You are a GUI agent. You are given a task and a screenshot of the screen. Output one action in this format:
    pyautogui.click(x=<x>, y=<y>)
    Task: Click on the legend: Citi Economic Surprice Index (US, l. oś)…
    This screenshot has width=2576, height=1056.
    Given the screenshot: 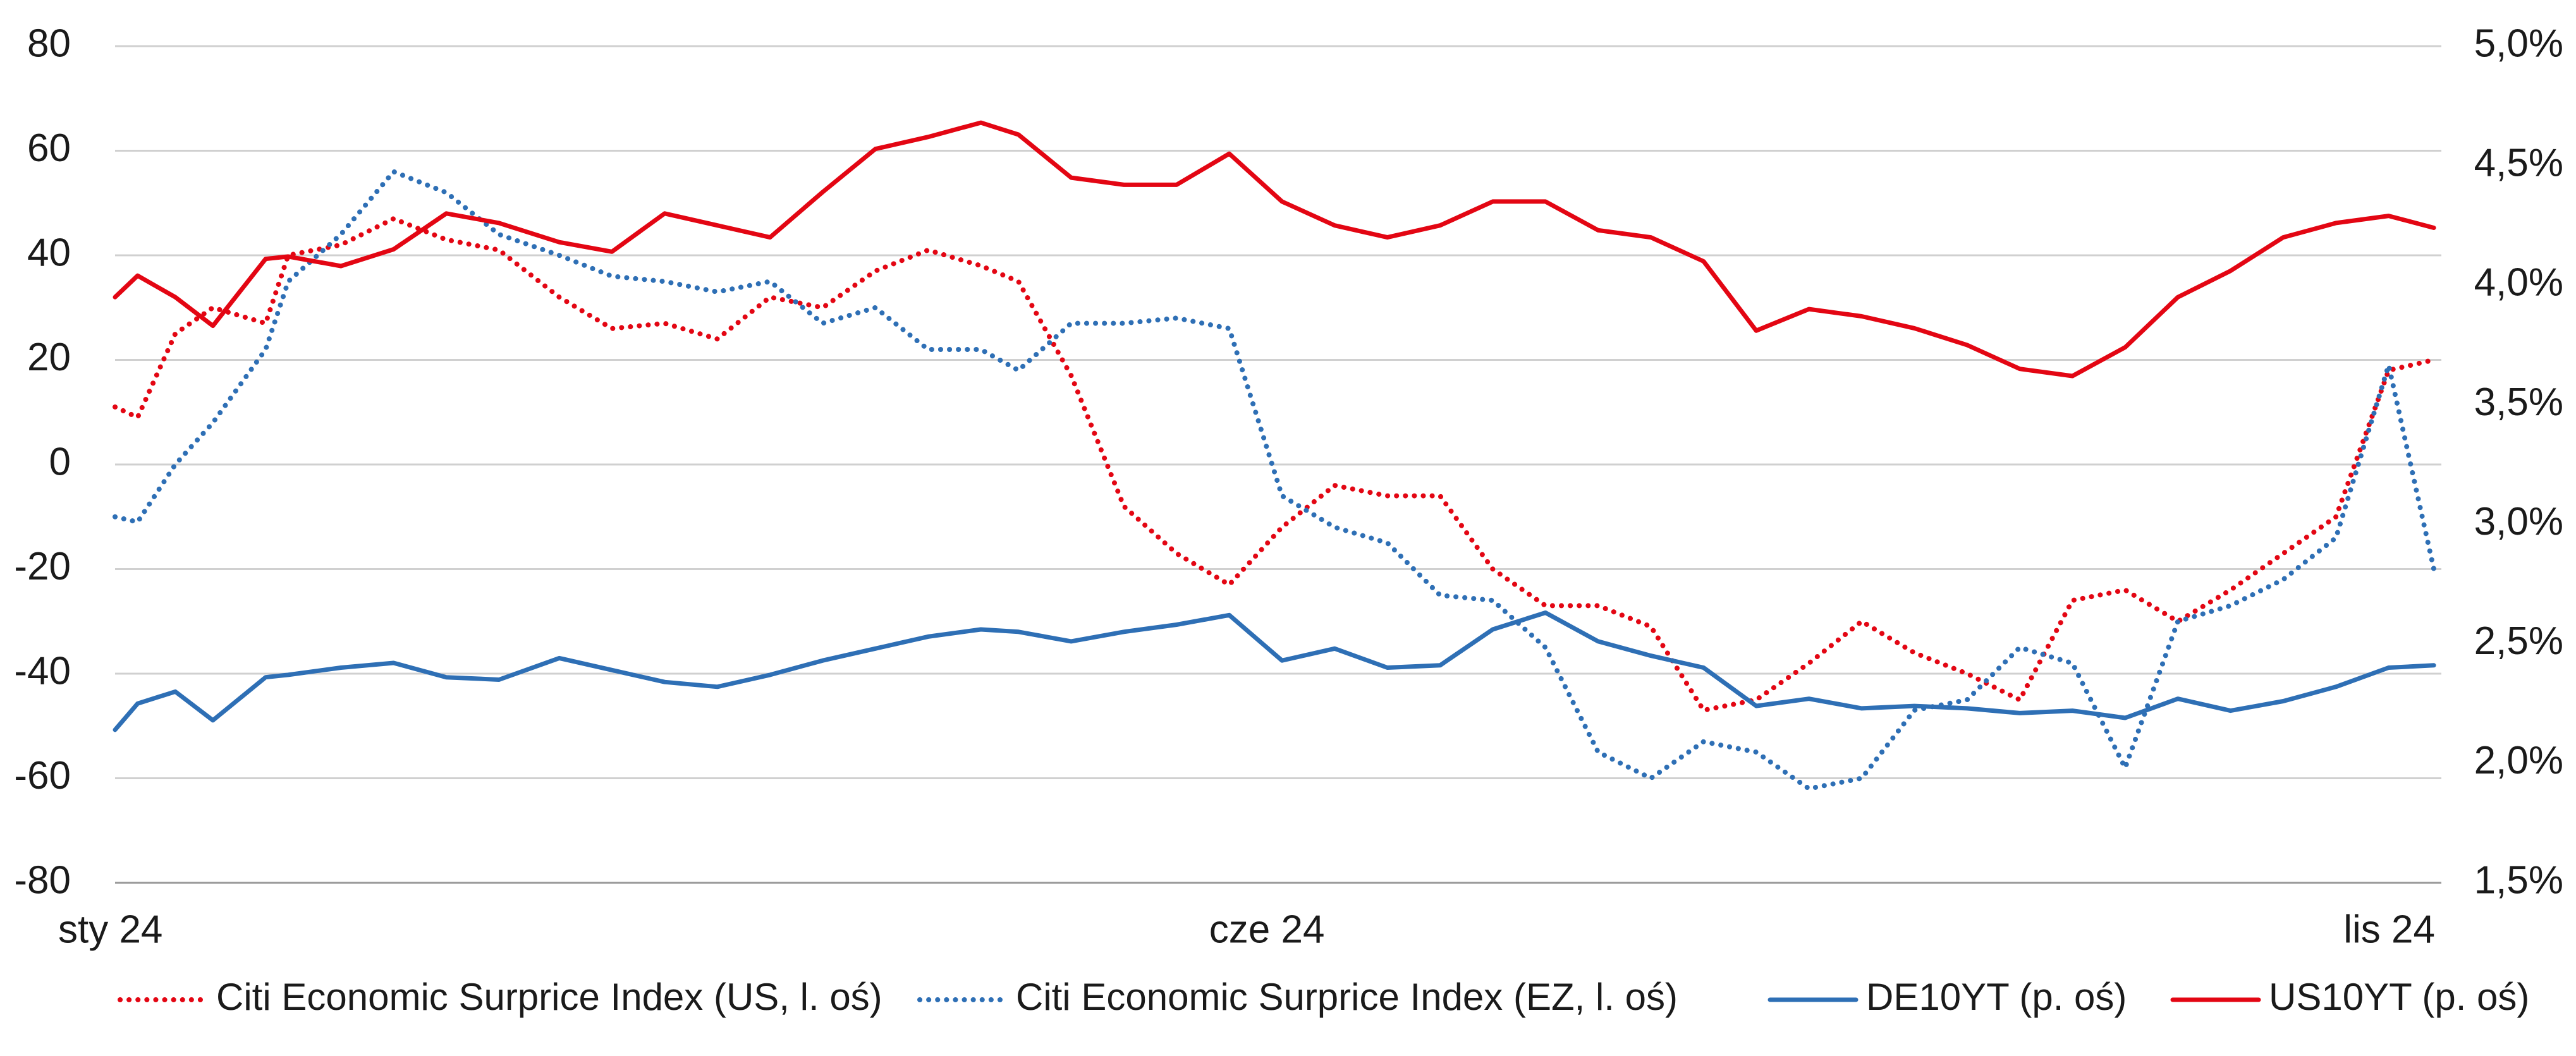 What is the action you would take?
    pyautogui.click(x=1323, y=997)
    